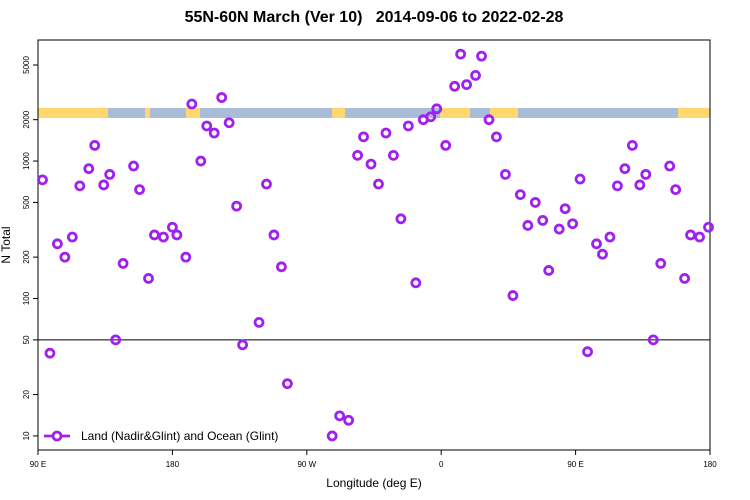 This screenshot has width=750, height=500. I want to click on y-tick-label: 1000, so click(26, 161).